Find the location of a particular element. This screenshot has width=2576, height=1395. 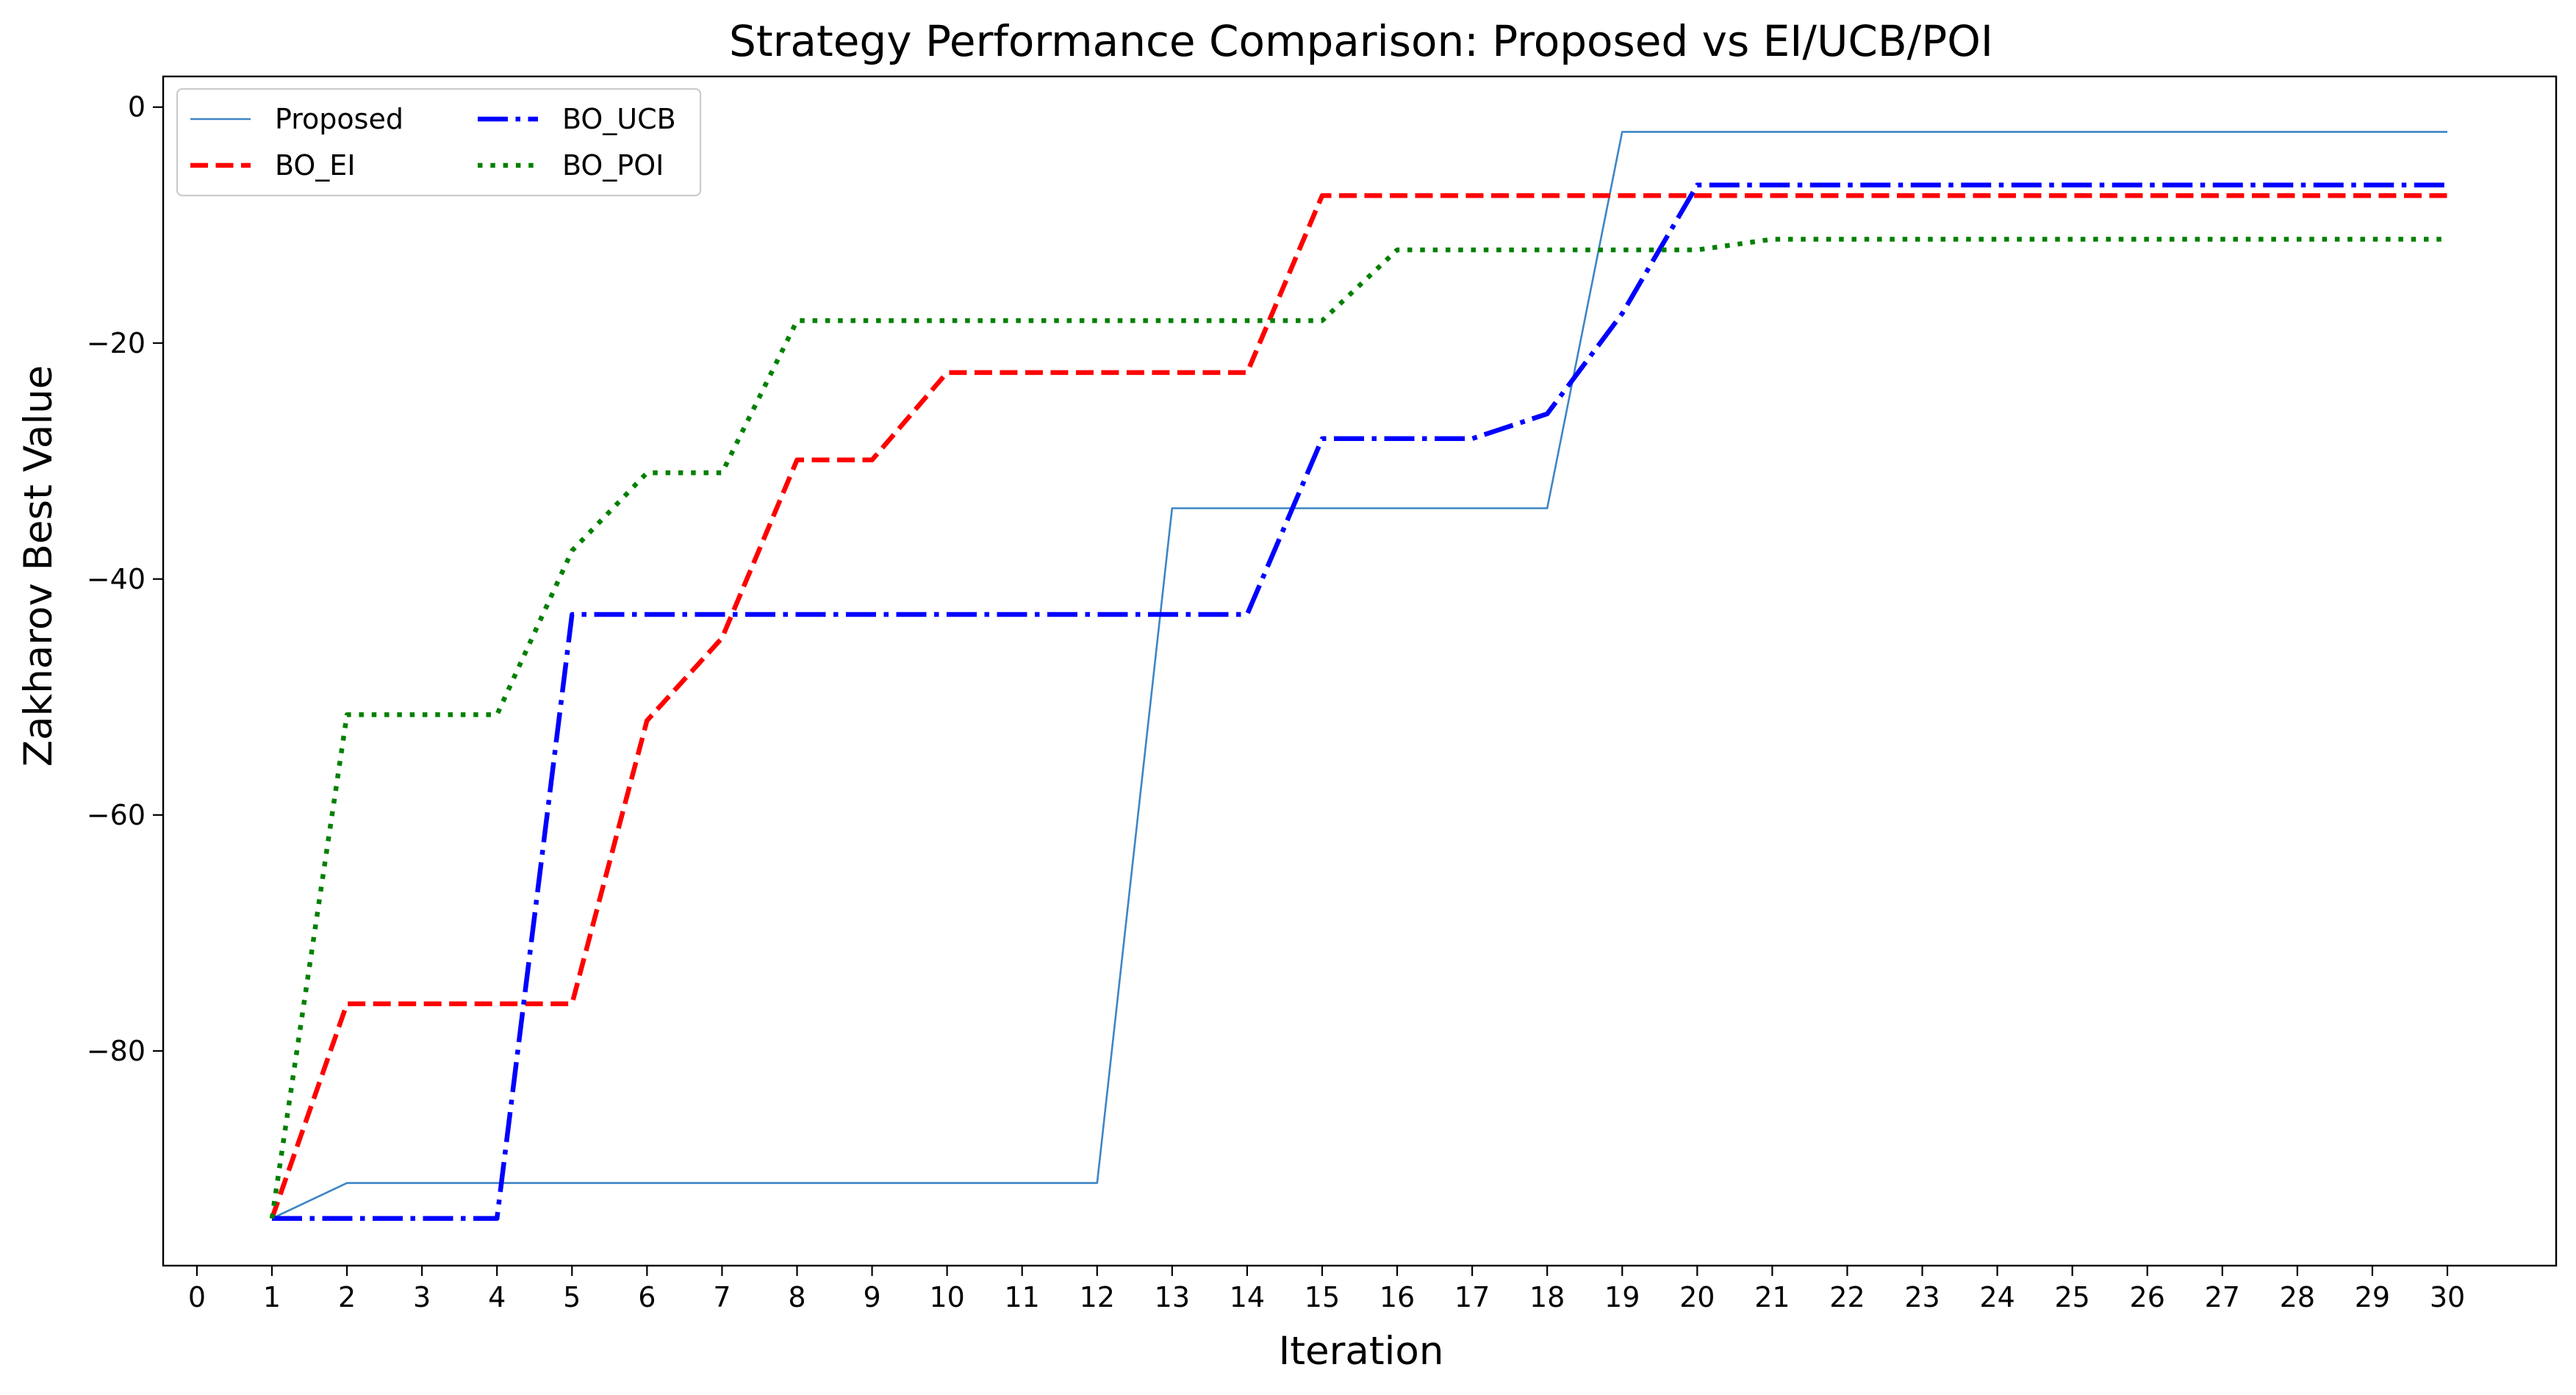

x-tick-label: 9 is located at coordinates (872, 1297).